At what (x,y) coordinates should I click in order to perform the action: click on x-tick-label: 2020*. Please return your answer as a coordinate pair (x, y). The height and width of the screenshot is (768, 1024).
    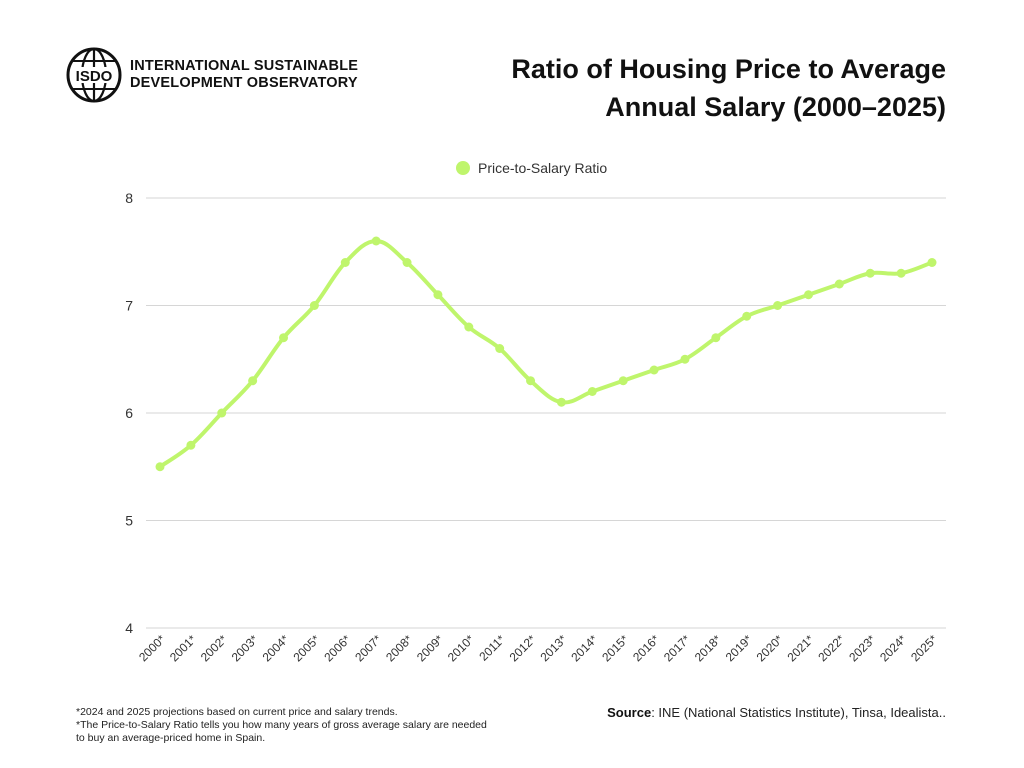
    Looking at the image, I should click on (770, 648).